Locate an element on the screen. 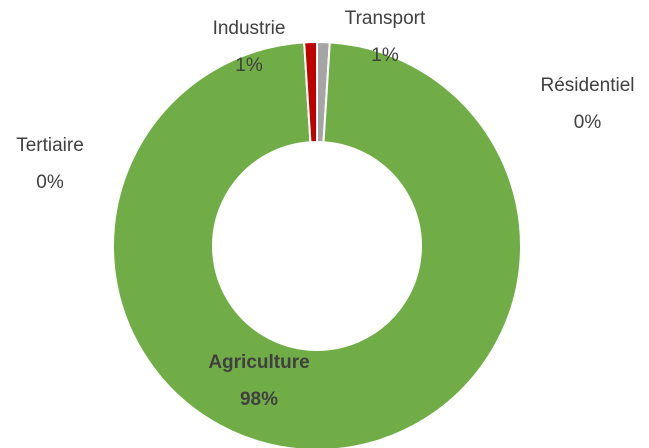  label-name: Industrie is located at coordinates (249, 28).